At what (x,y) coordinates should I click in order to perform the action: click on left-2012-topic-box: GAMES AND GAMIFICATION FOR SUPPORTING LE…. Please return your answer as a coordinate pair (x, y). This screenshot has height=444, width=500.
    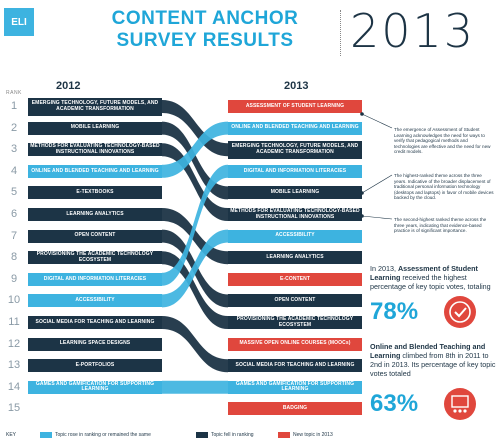
    Looking at the image, I should click on (95, 387).